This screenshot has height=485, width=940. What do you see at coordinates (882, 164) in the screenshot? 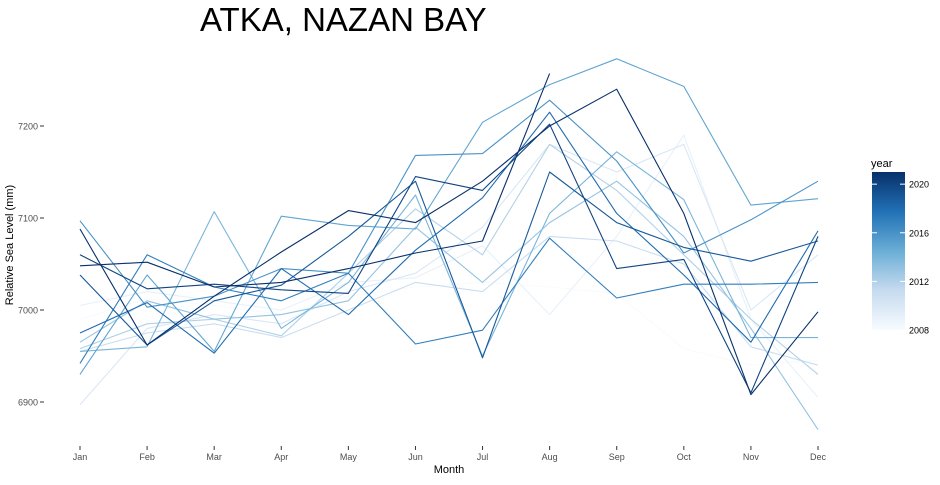
I see `legend-title: year` at bounding box center [882, 164].